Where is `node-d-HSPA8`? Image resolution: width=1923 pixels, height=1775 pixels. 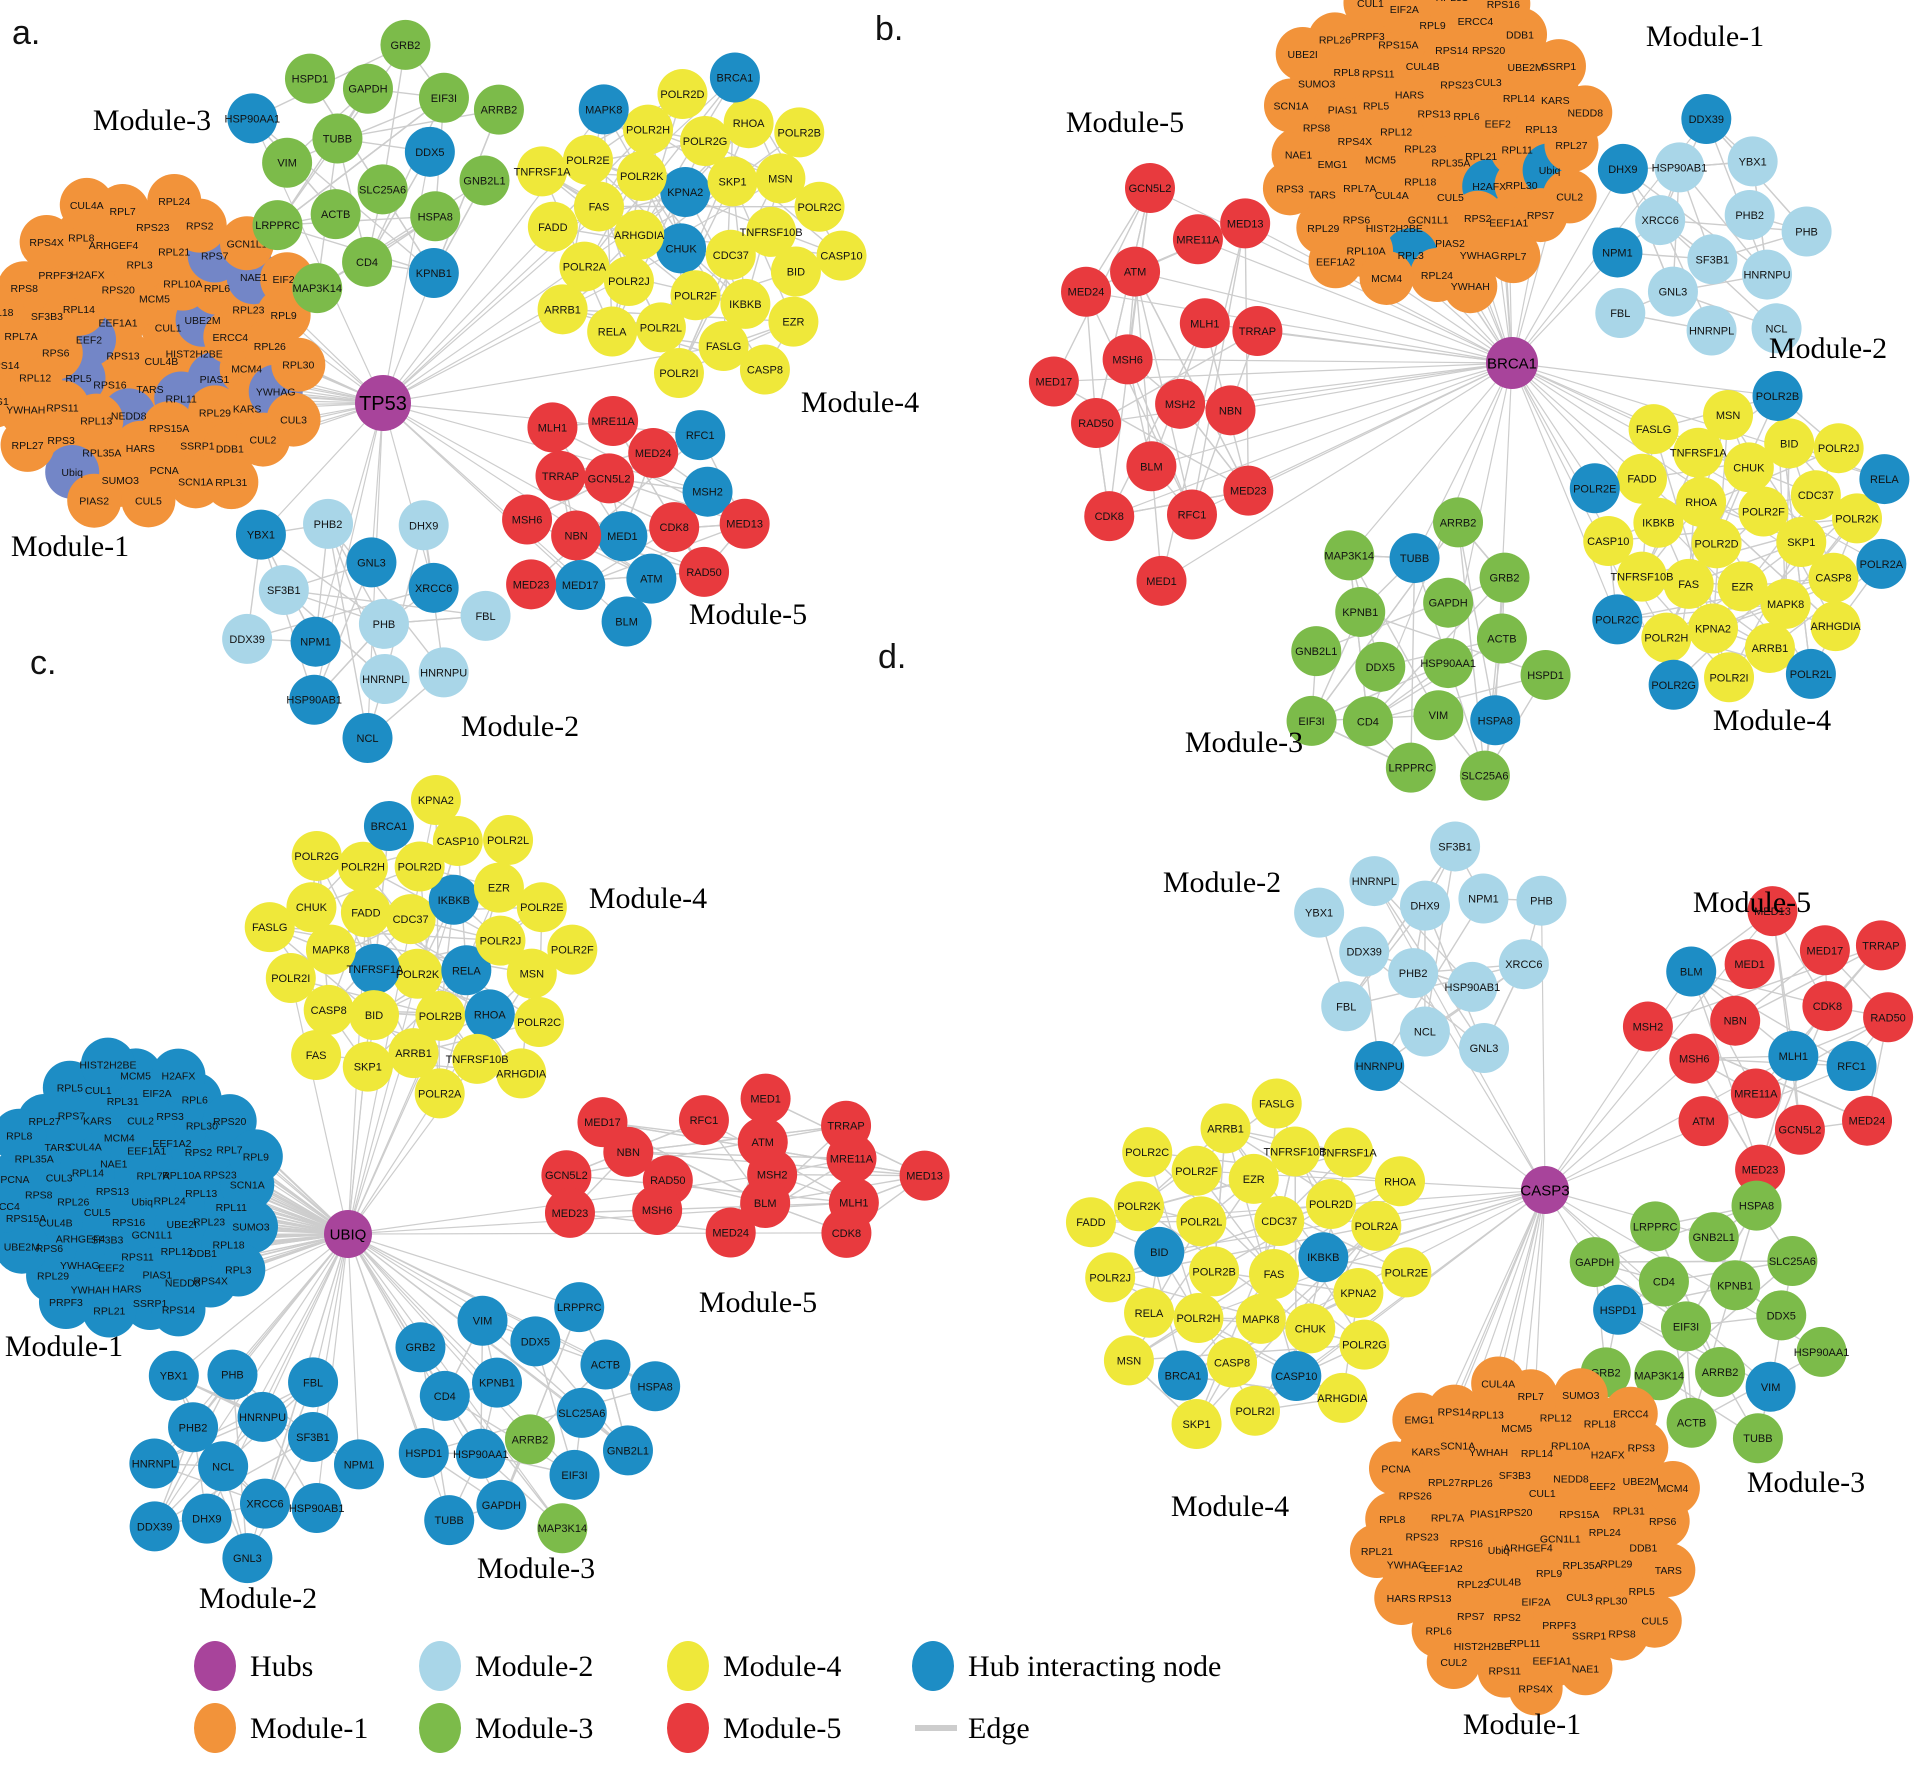 node-d-HSPA8 is located at coordinates (1756, 1205).